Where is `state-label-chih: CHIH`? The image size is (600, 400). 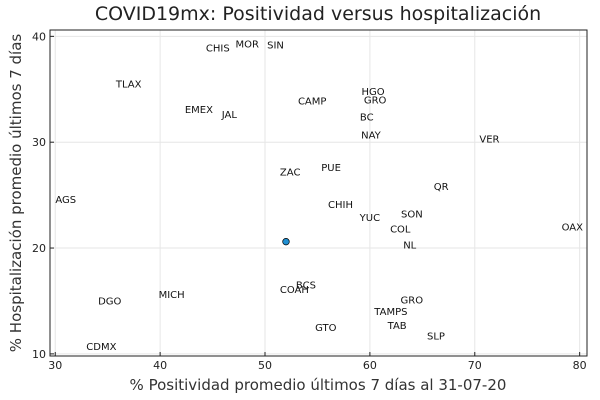
state-label-chih: CHIH is located at coordinates (340, 205).